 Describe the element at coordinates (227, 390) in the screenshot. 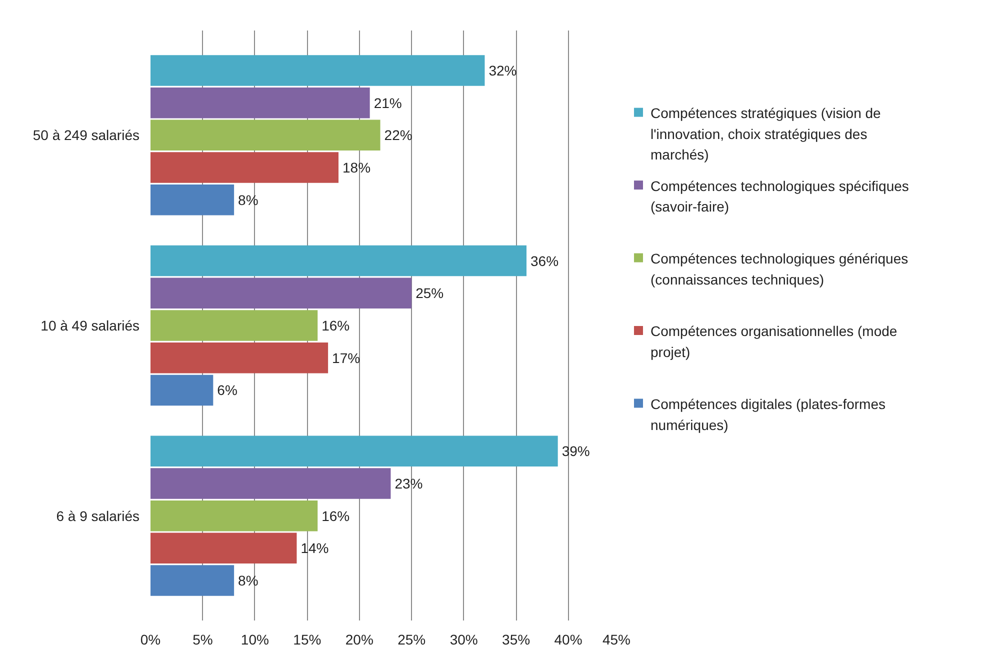

I see `data-label: 6%` at that location.